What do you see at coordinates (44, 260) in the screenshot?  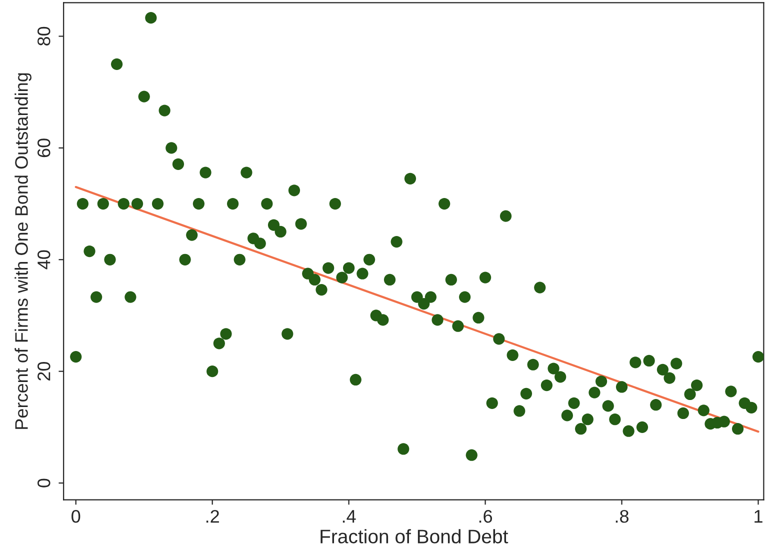 I see `y-tick-label: 40` at bounding box center [44, 260].